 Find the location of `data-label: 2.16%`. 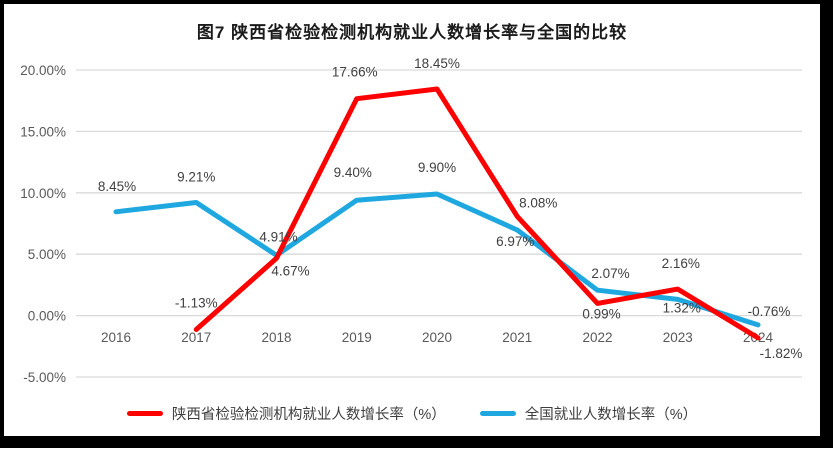

data-label: 2.16% is located at coordinates (681, 263).